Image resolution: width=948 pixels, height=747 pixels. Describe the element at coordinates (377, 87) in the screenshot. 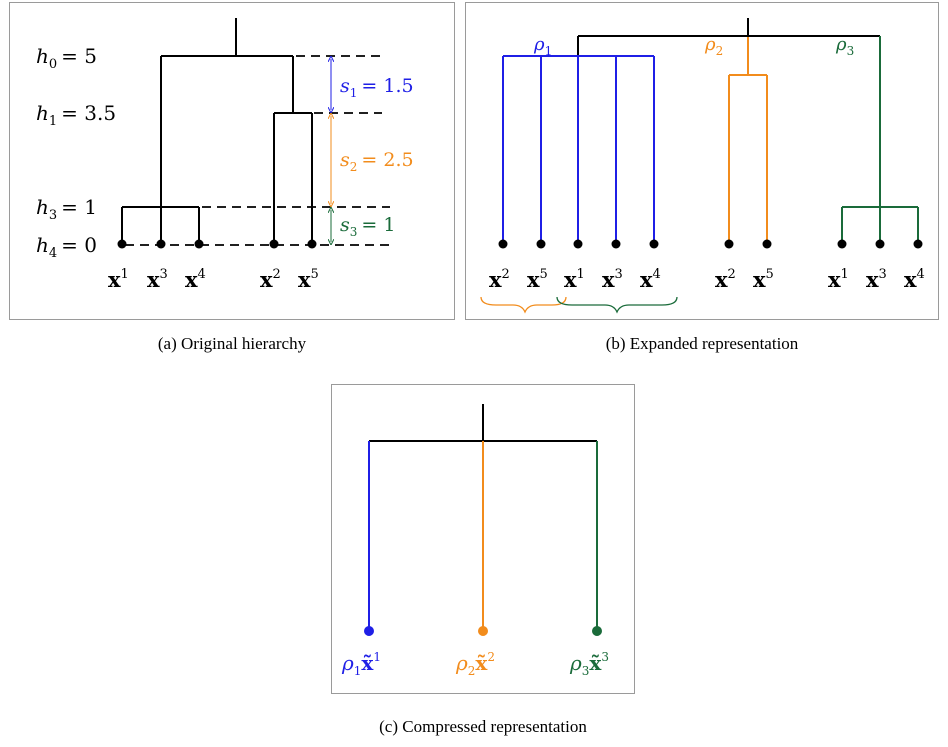

I see `gap-label-s1: s1 = 1.5` at that location.